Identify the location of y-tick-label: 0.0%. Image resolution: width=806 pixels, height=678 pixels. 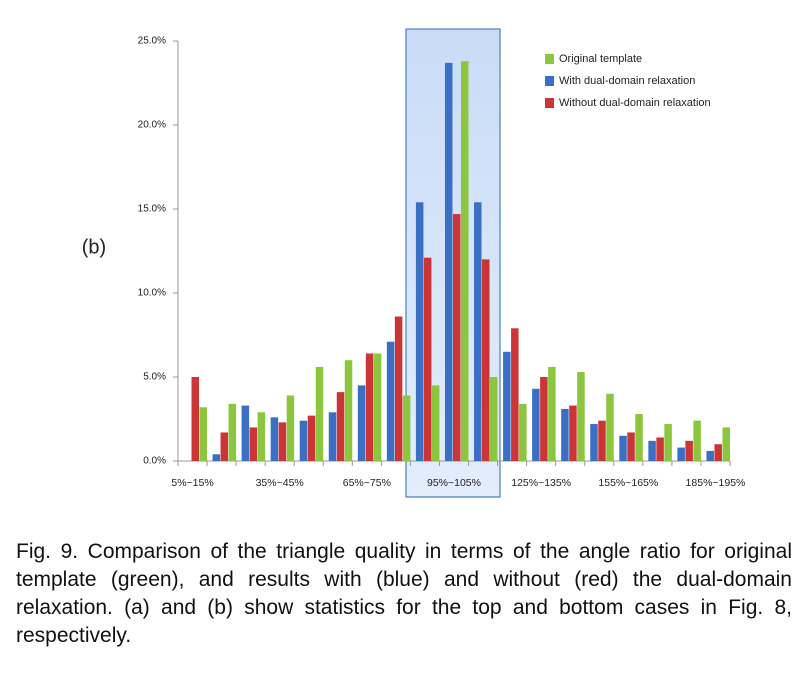
(154, 461).